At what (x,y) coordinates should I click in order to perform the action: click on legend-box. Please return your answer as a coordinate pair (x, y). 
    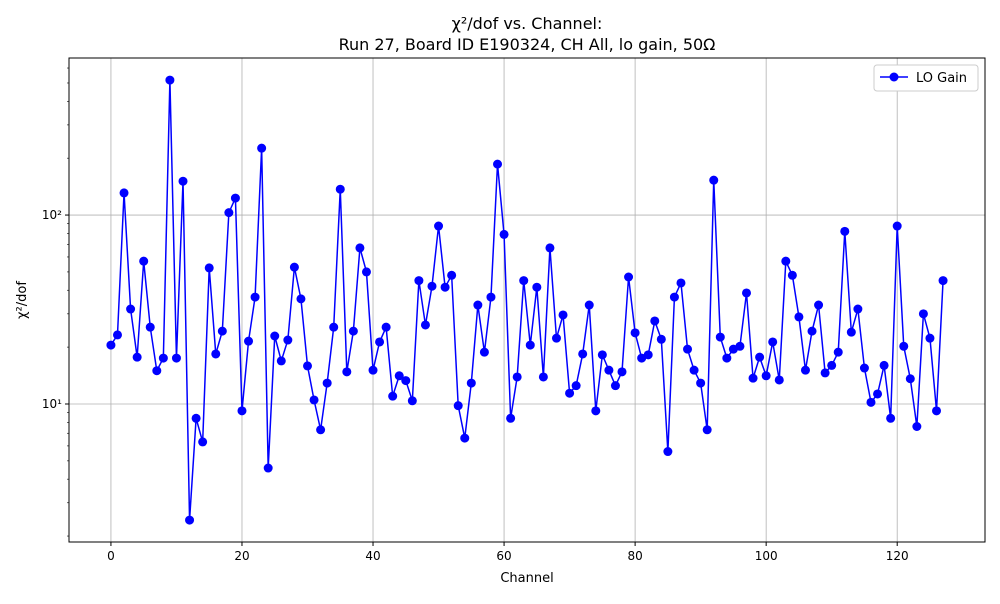
    Looking at the image, I should click on (926, 78).